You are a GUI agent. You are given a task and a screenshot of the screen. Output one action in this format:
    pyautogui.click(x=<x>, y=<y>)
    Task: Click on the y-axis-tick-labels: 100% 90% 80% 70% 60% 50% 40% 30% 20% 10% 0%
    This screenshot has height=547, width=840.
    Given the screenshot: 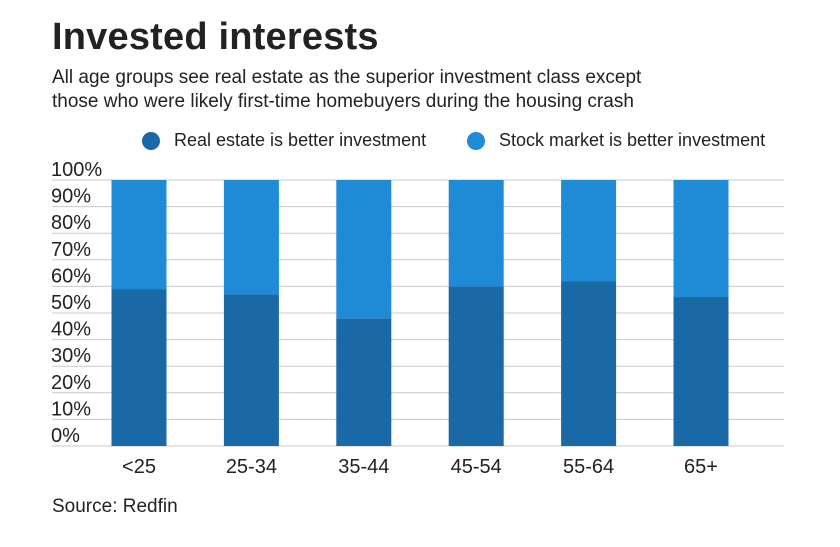 What is the action you would take?
    pyautogui.click(x=76, y=303)
    